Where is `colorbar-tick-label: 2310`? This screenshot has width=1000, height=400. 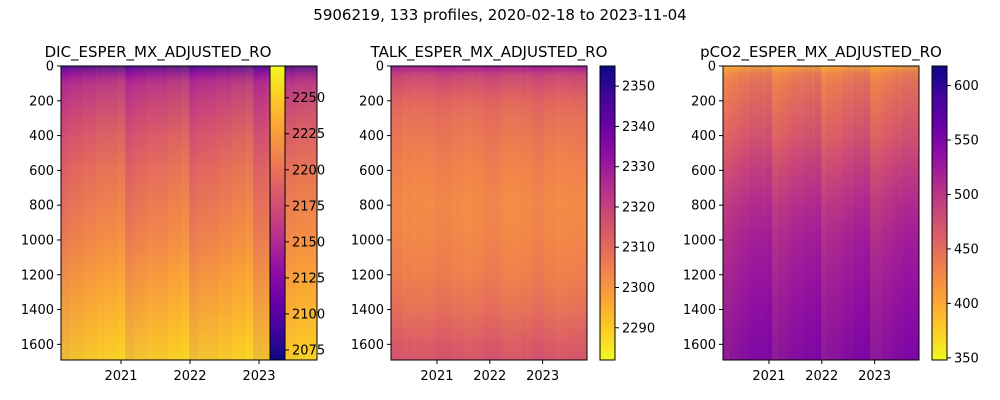 colorbar-tick-label: 2310 is located at coordinates (638, 248).